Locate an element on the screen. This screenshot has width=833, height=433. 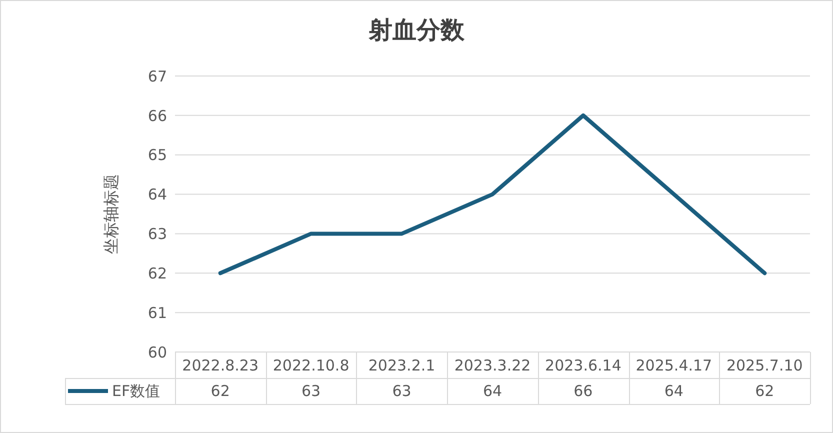
y-tick-label: 60 is located at coordinates (157, 352).